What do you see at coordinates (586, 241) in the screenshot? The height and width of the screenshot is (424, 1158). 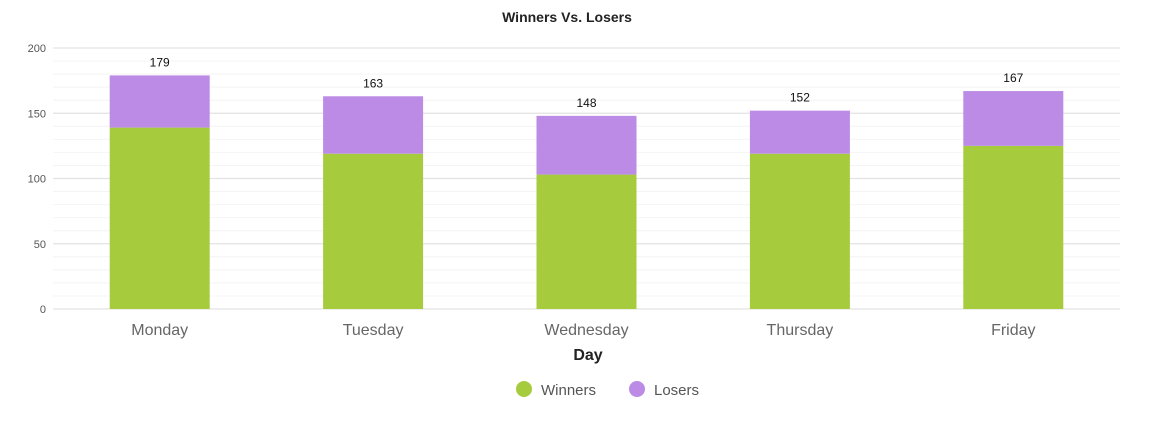 I see `bar-winners-wednesday` at bounding box center [586, 241].